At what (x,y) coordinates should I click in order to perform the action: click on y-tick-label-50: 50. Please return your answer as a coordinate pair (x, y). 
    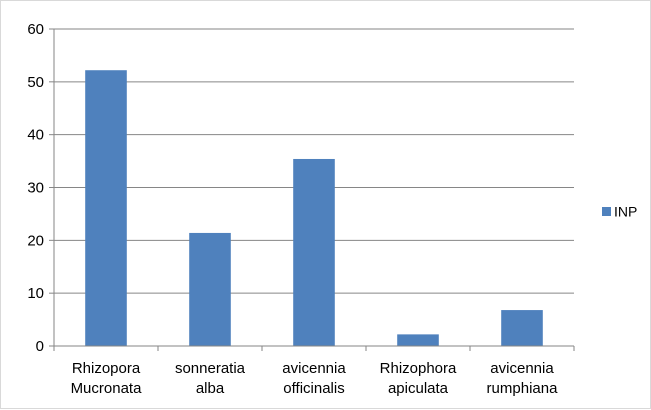
    Looking at the image, I should click on (35, 82).